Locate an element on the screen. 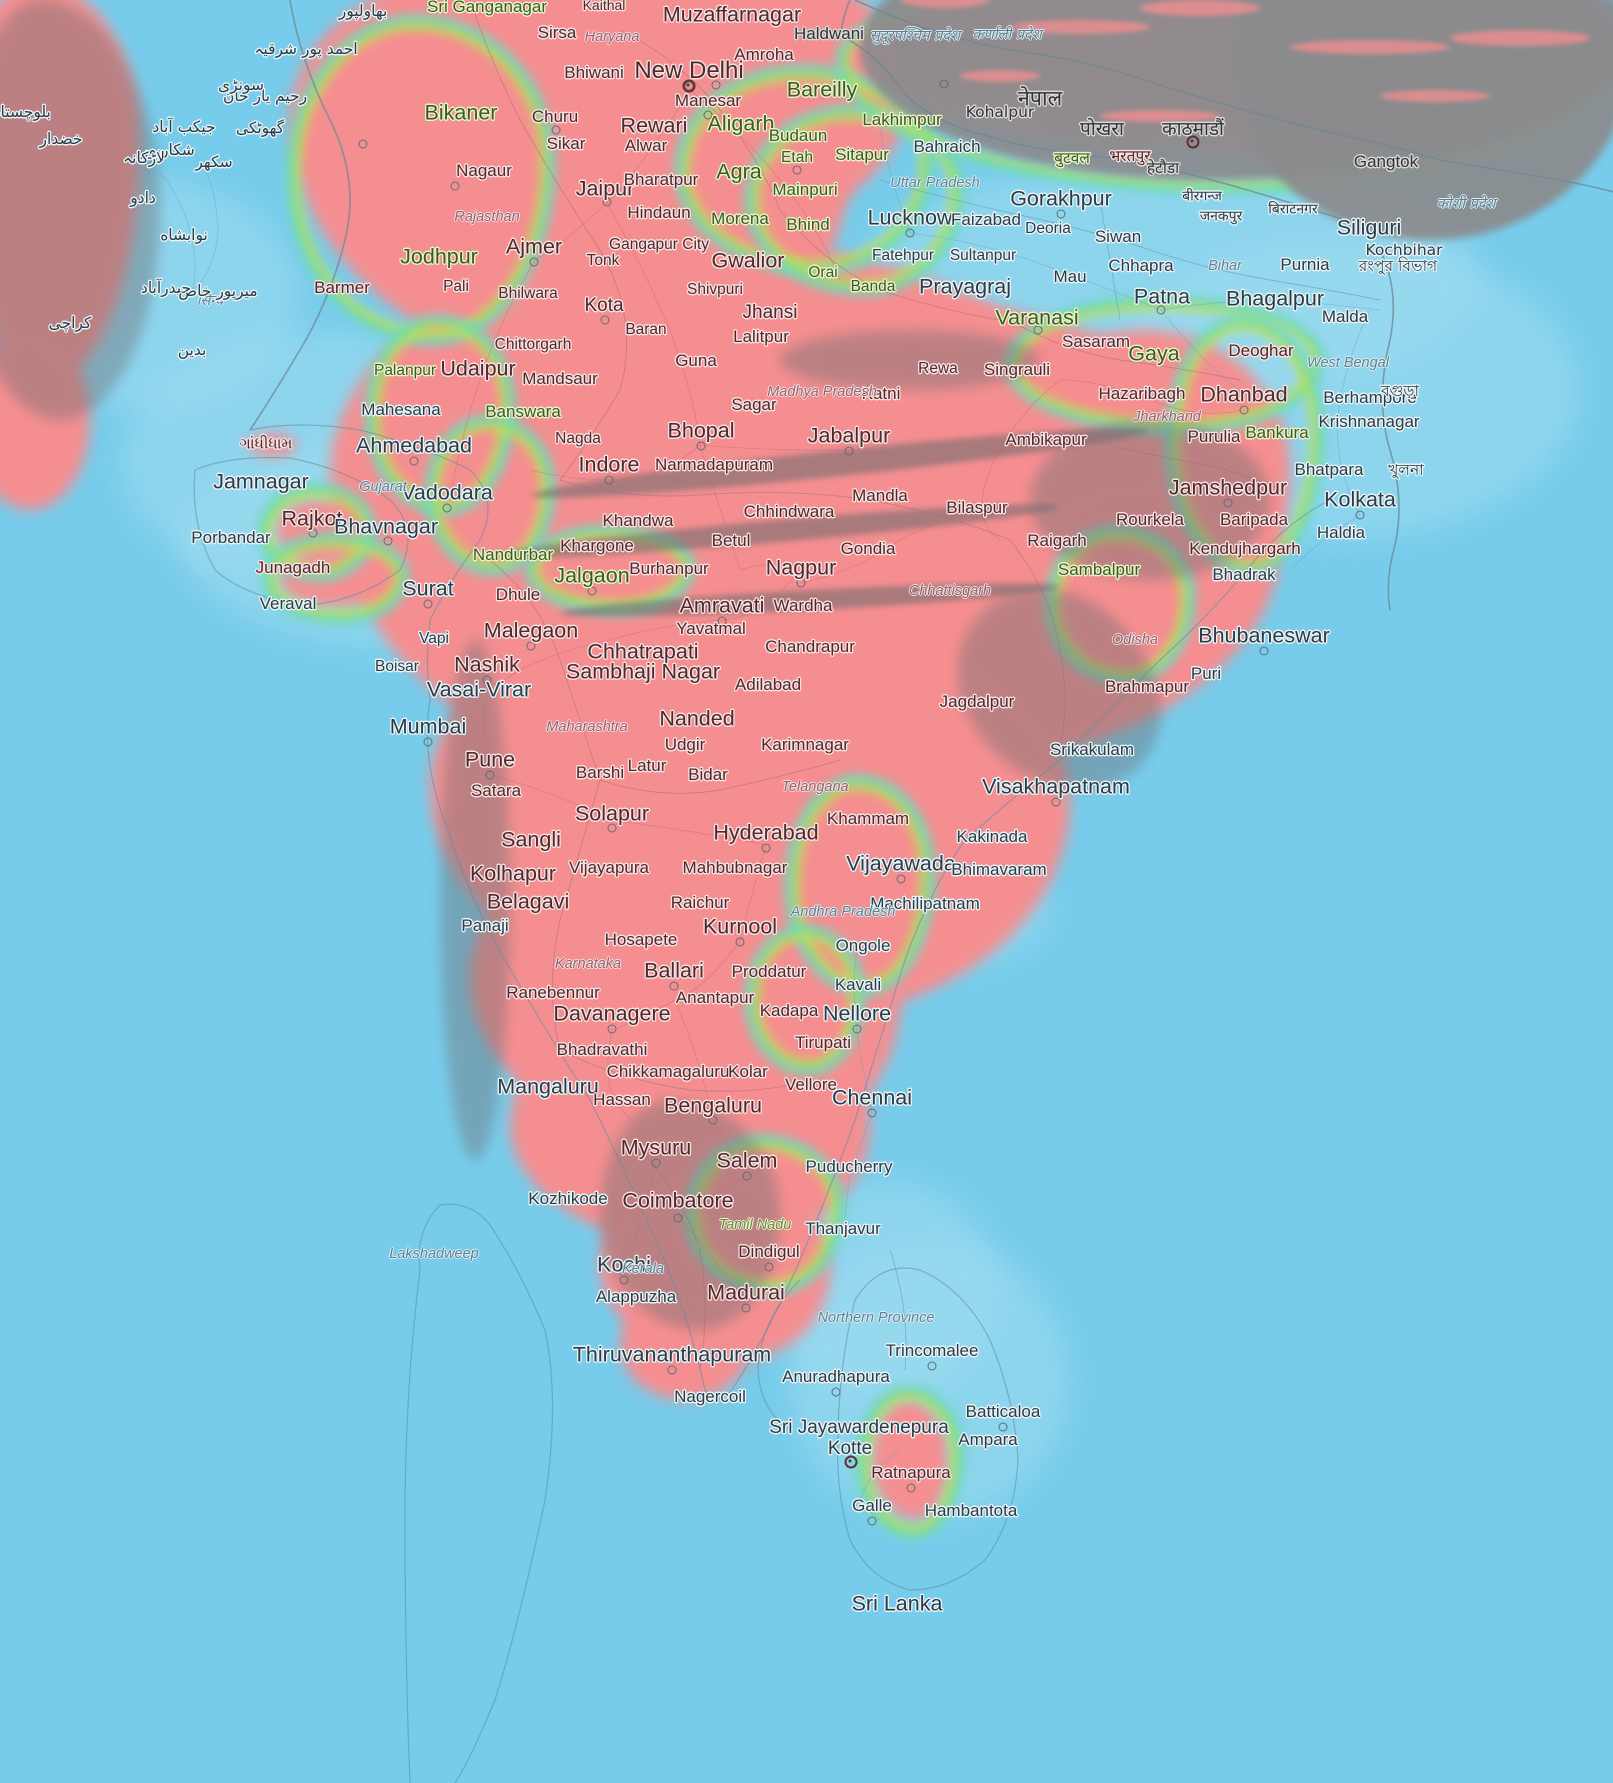 The width and height of the screenshot is (1613, 1783). city-label: Orai is located at coordinates (823, 272).